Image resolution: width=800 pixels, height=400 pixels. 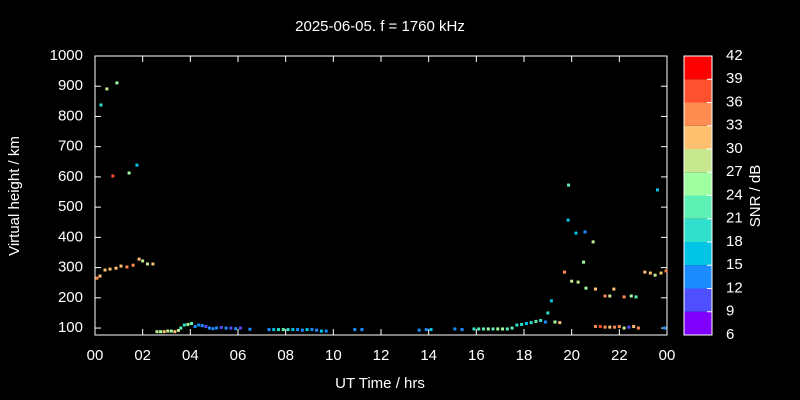 What do you see at coordinates (238, 355) in the screenshot?
I see `x-tick-label: 06` at bounding box center [238, 355].